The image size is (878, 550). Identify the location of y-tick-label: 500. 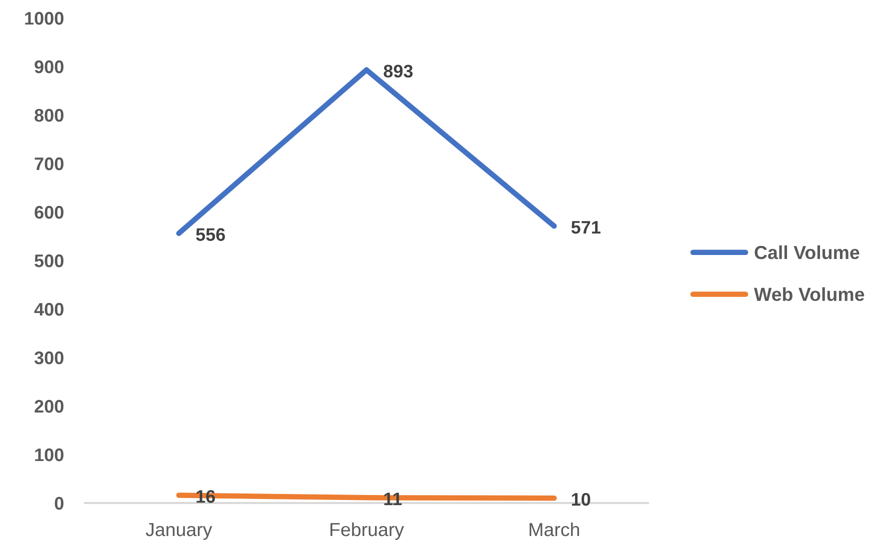
(49, 261).